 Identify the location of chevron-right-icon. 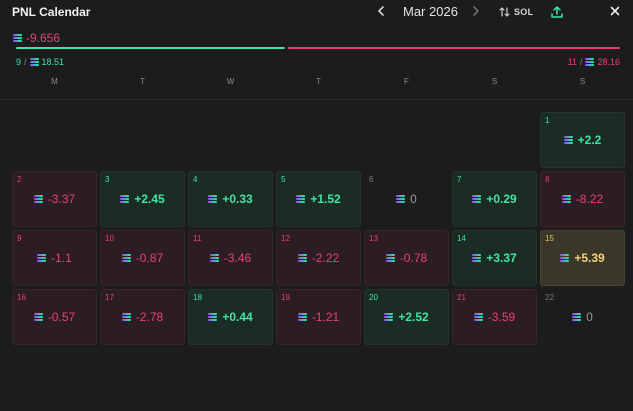
(476, 11).